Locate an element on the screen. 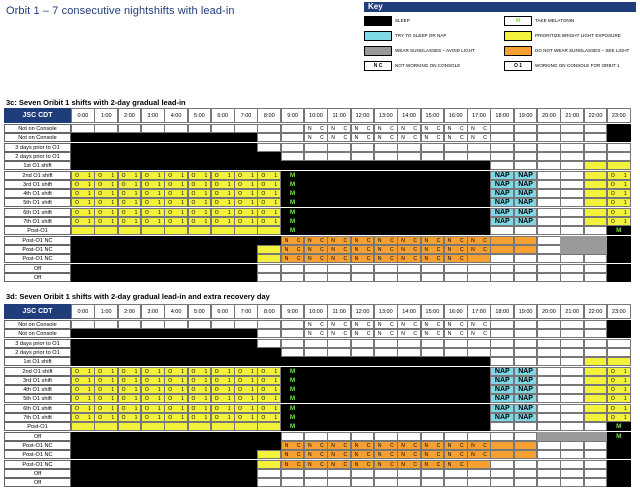  hour-header: 15:00 is located at coordinates (432, 311).